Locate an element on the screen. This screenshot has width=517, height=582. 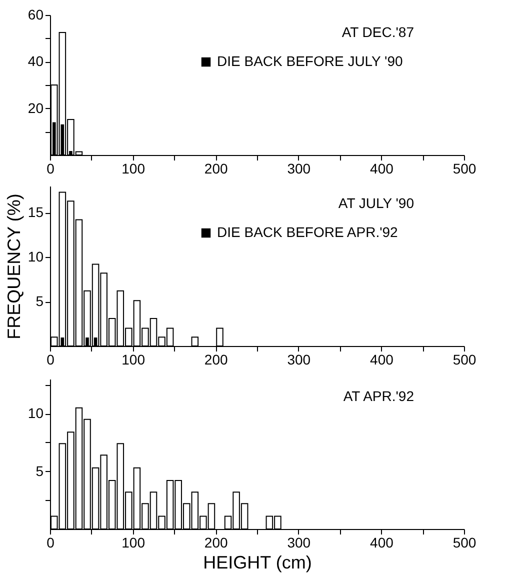
y-tick-label: 40 is located at coordinates (36, 61).